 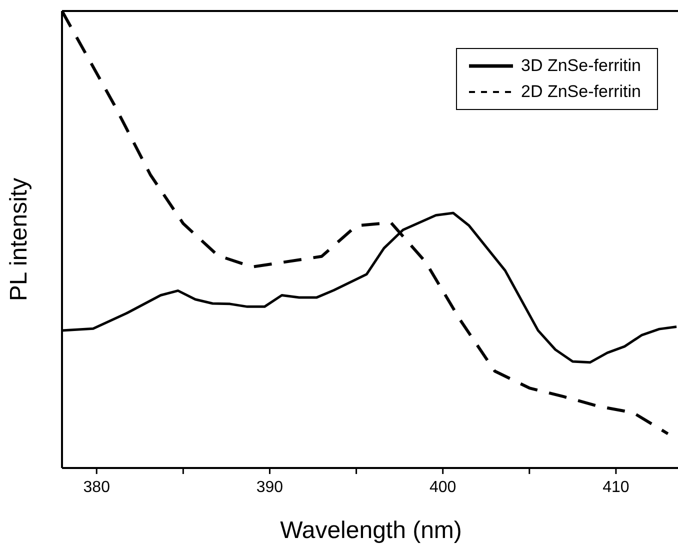 I want to click on x-tick-label: 400, so click(x=442, y=487).